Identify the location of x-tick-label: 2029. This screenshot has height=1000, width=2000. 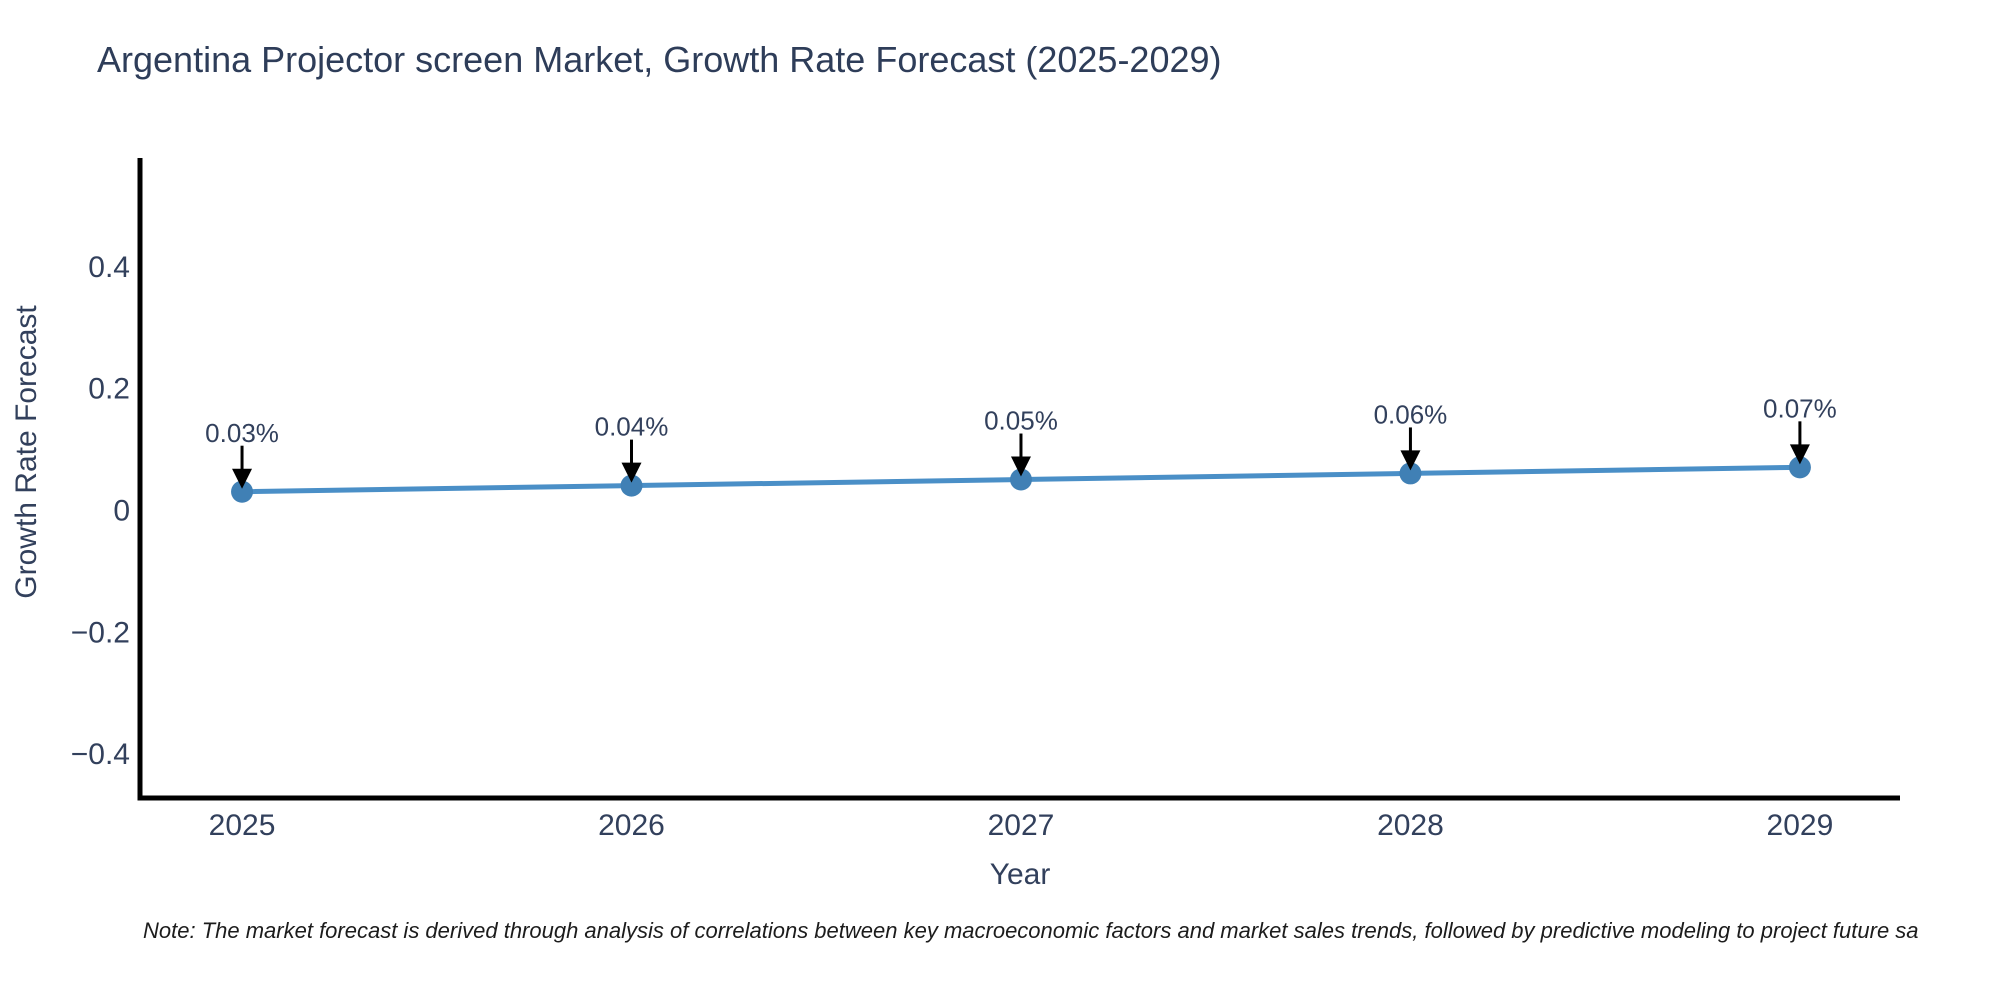
(1800, 825).